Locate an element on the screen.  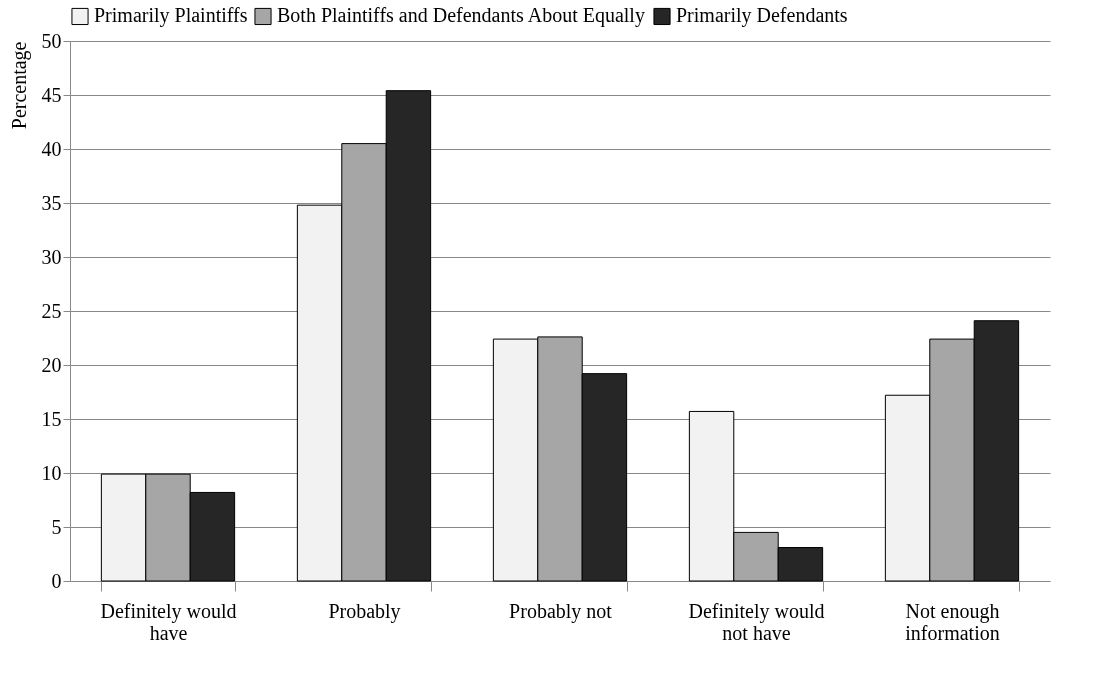
legend-label: Primarily Defendants is located at coordinates (762, 16).